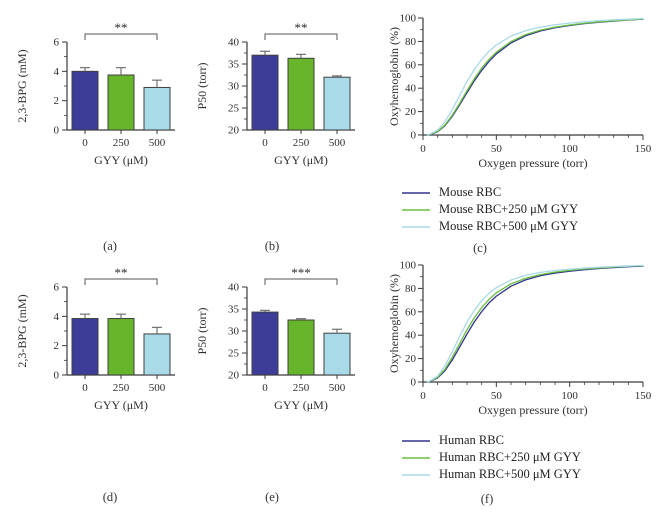 The height and width of the screenshot is (514, 662). What do you see at coordinates (480, 248) in the screenshot?
I see `panel-label-c: (c)` at bounding box center [480, 248].